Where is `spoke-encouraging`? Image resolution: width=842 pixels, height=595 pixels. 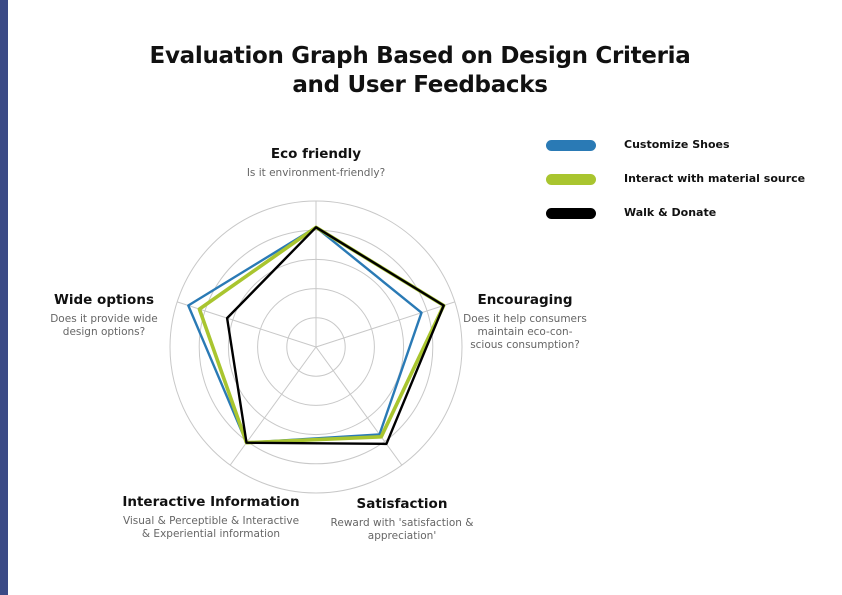 spoke-encouraging is located at coordinates (385, 324).